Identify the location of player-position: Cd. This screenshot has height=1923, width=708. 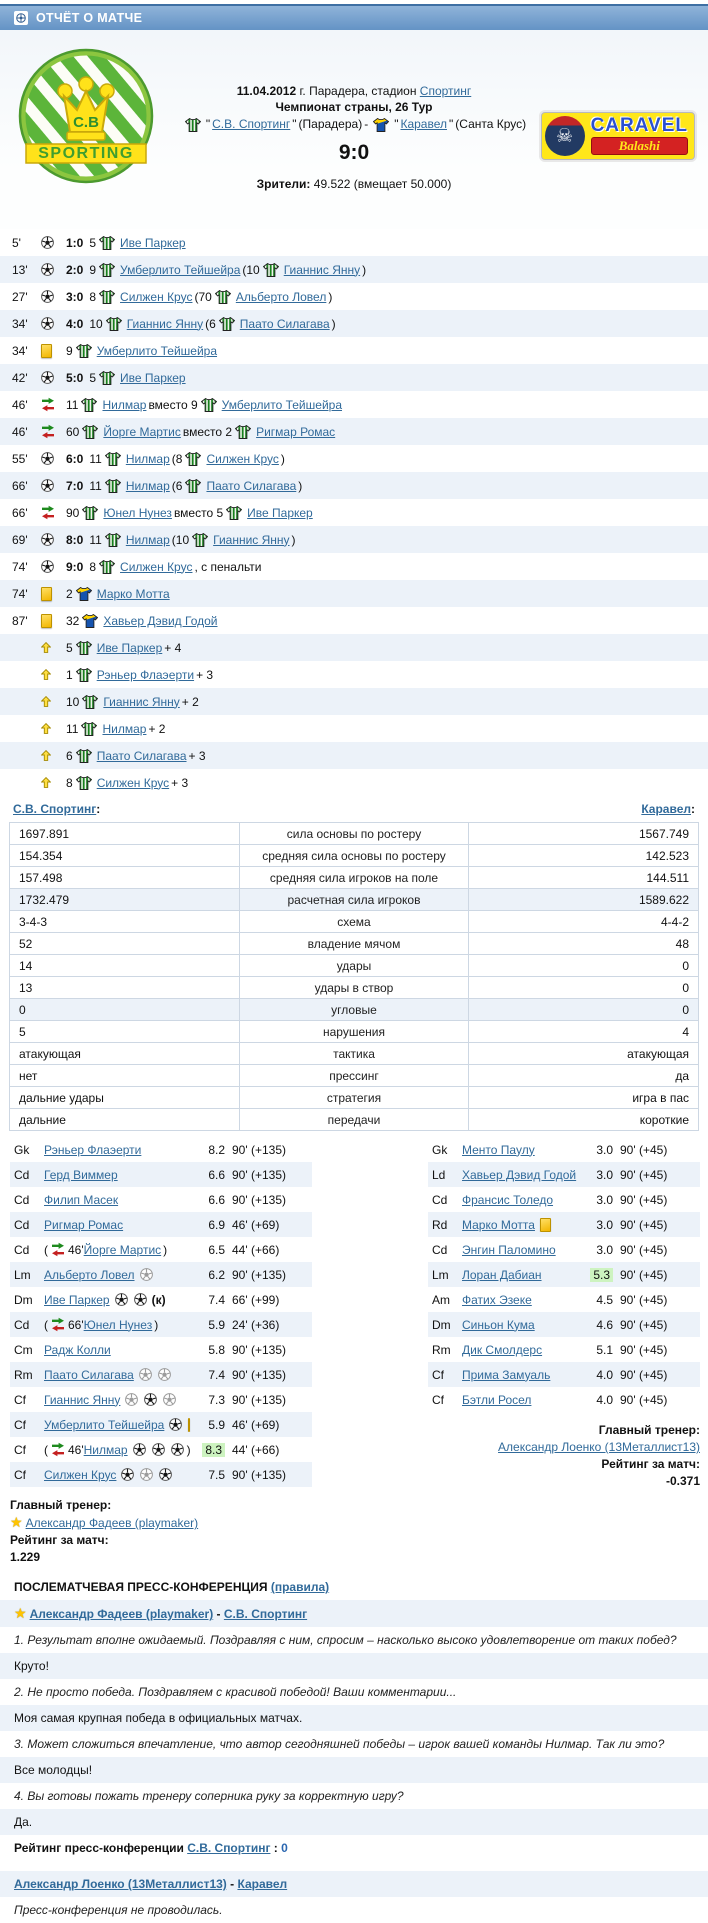
(22, 1224).